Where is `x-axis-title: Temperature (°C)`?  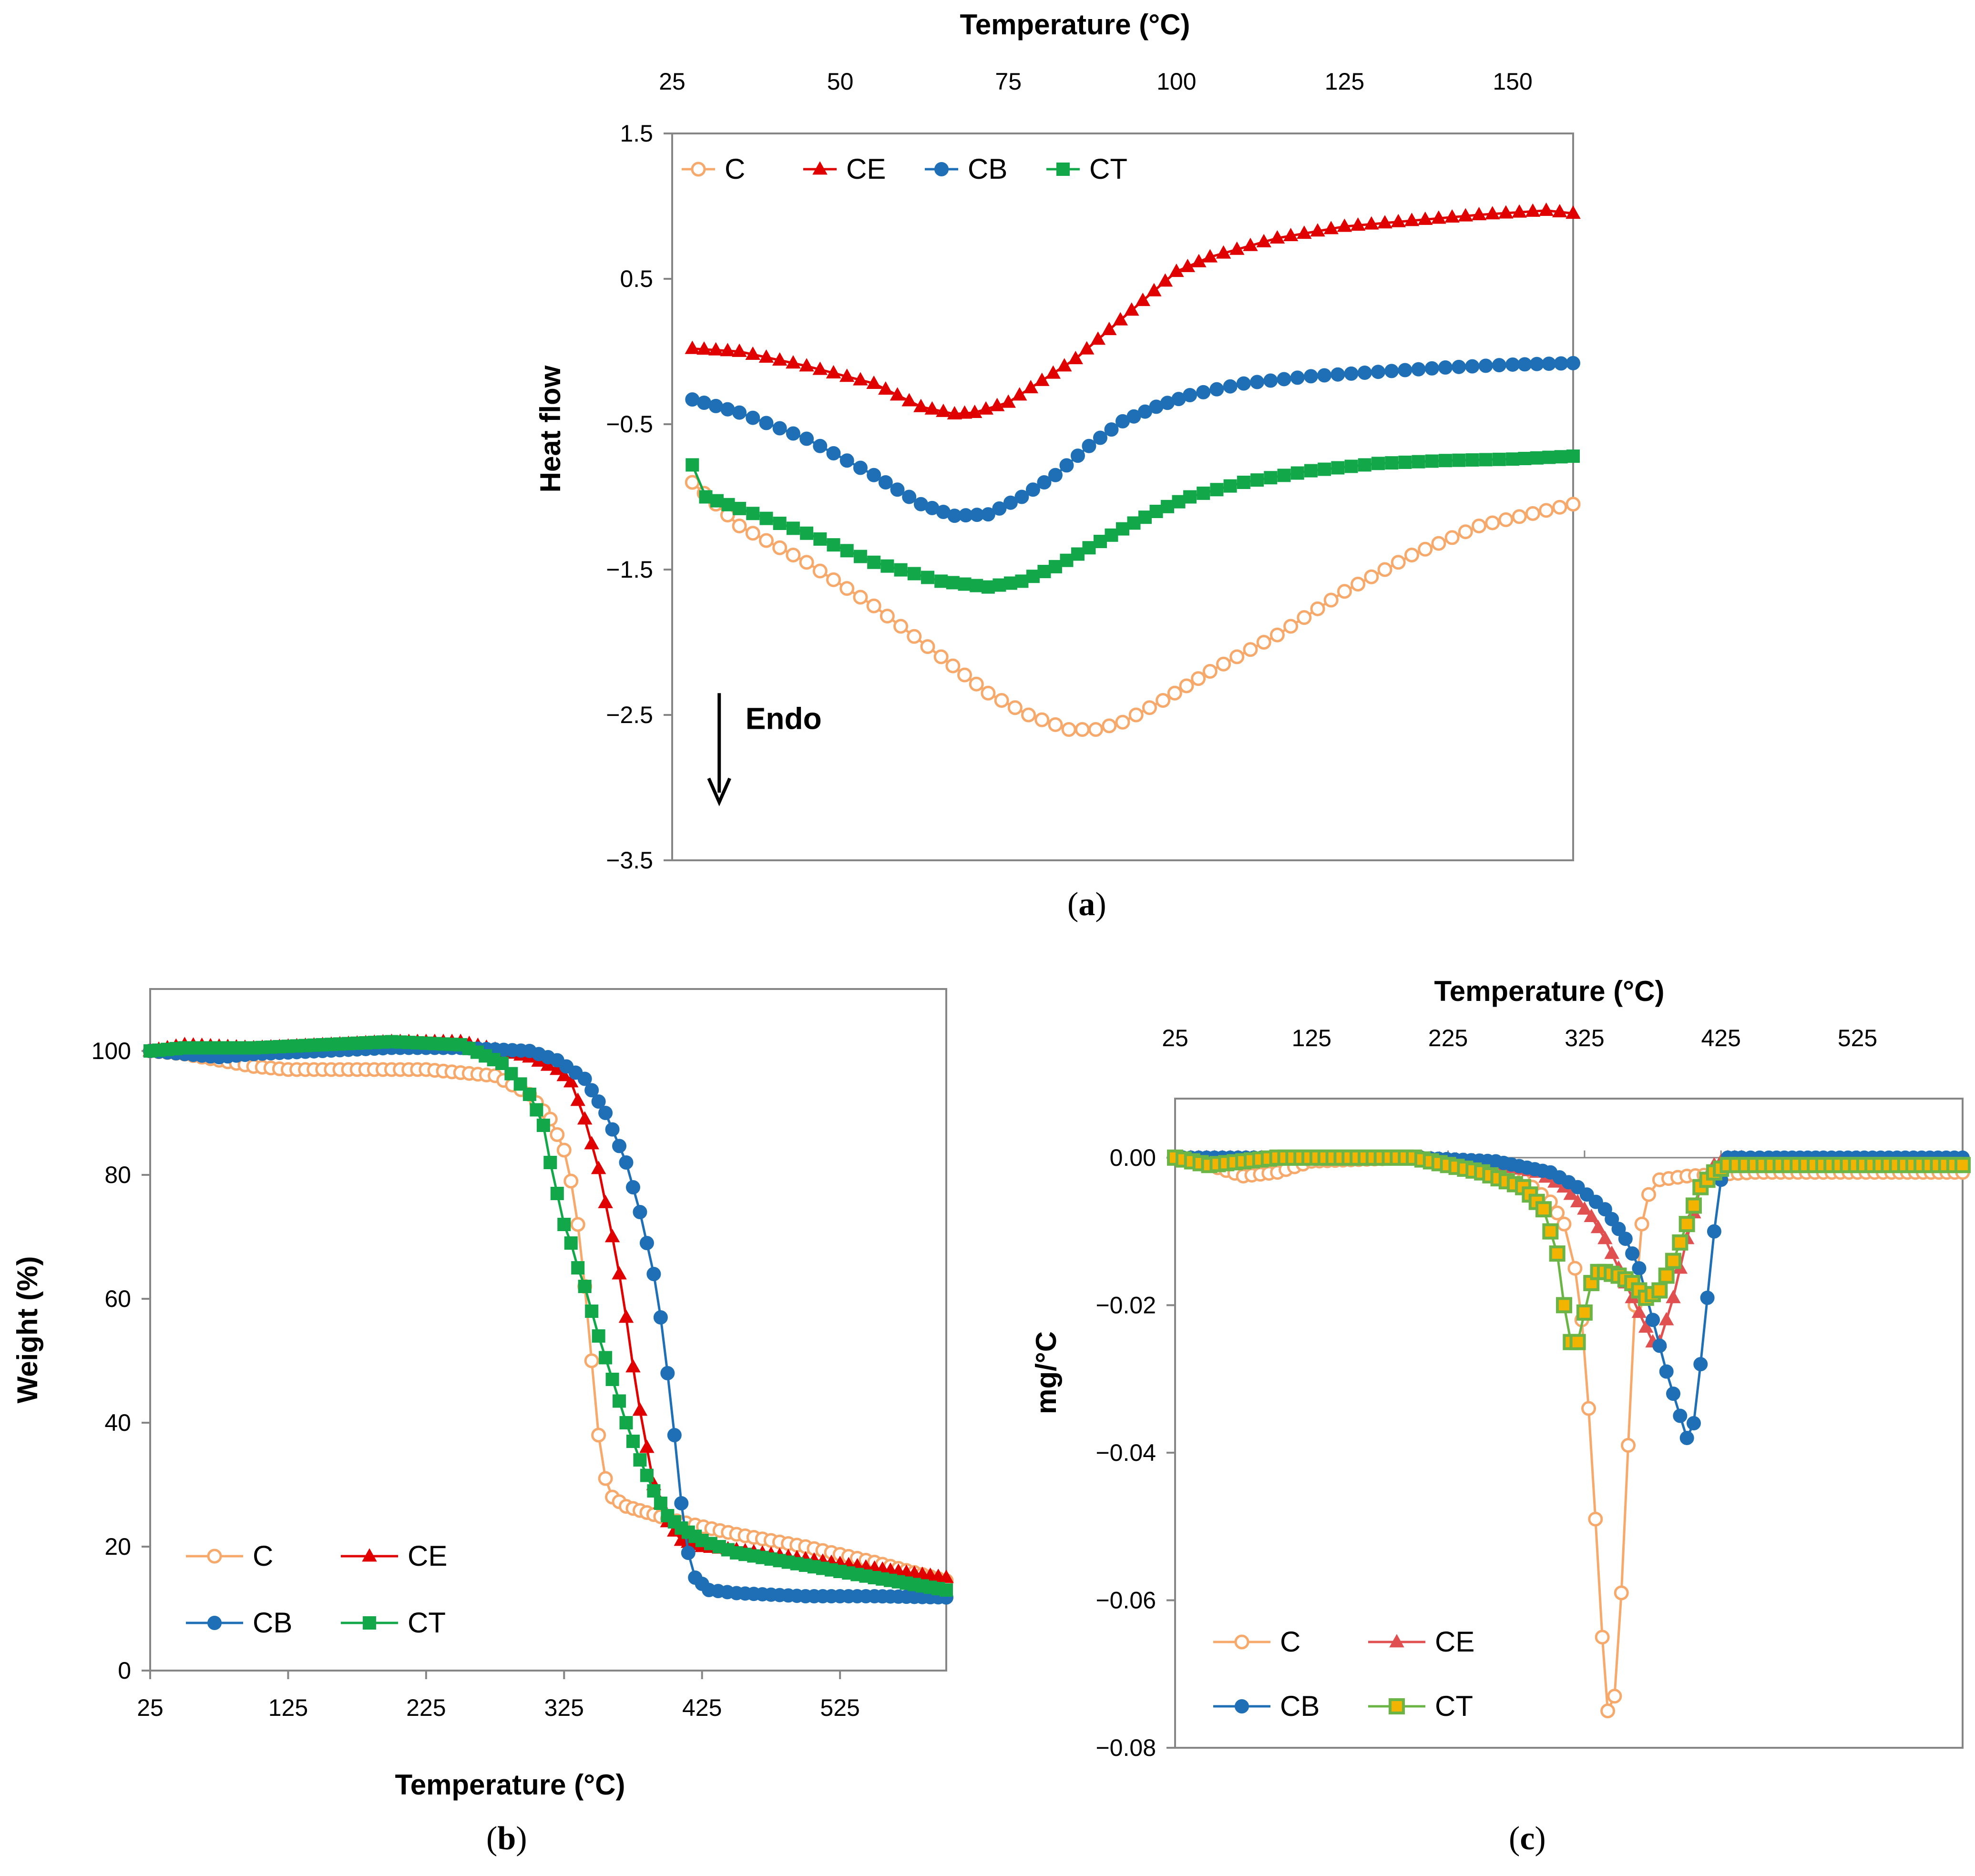 x-axis-title: Temperature (°C) is located at coordinates (1549, 991).